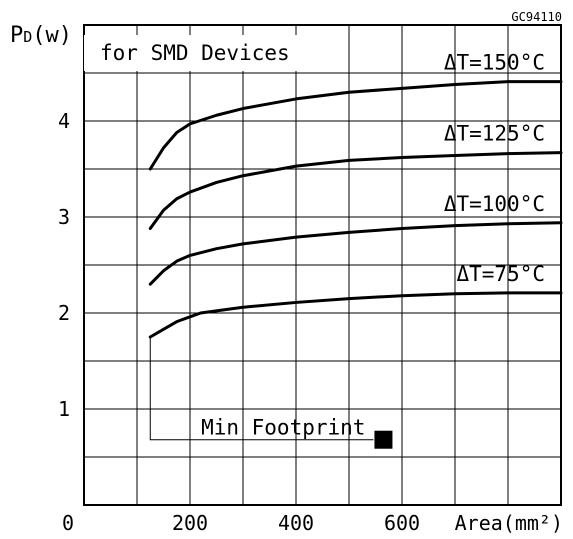 The image size is (573, 539). Describe the element at coordinates (195, 53) in the screenshot. I see `annotation-smd-devices: for SMD Devices` at that location.